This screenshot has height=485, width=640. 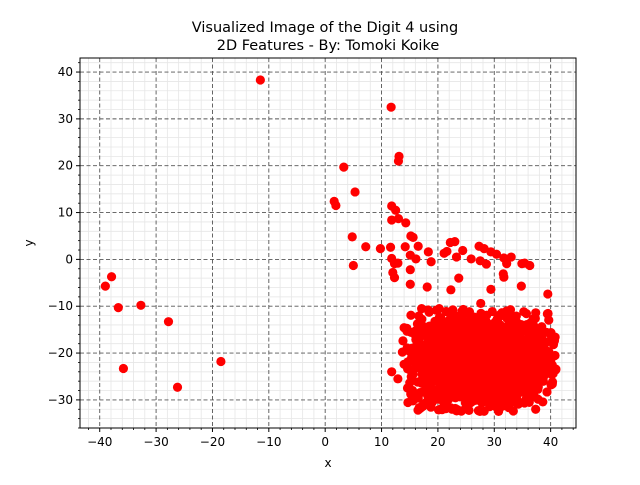 I want to click on y-tick-label: −30, so click(x=60, y=400).